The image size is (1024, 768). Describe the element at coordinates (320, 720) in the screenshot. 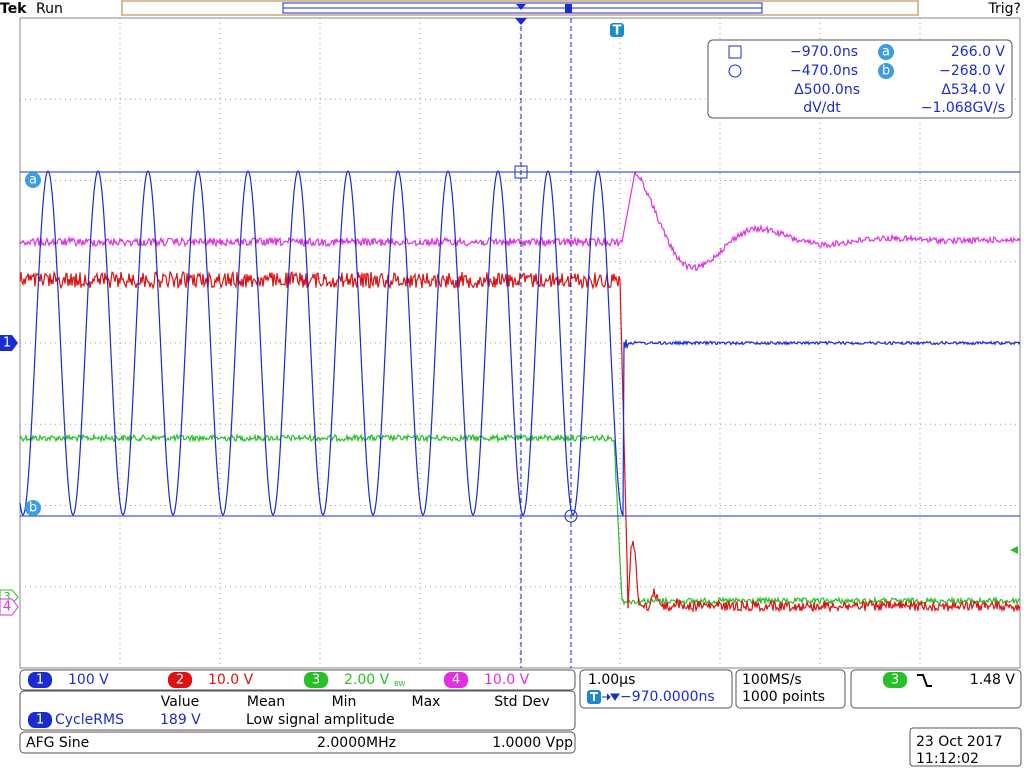

I see `meas-note: Low signal amplitude` at that location.